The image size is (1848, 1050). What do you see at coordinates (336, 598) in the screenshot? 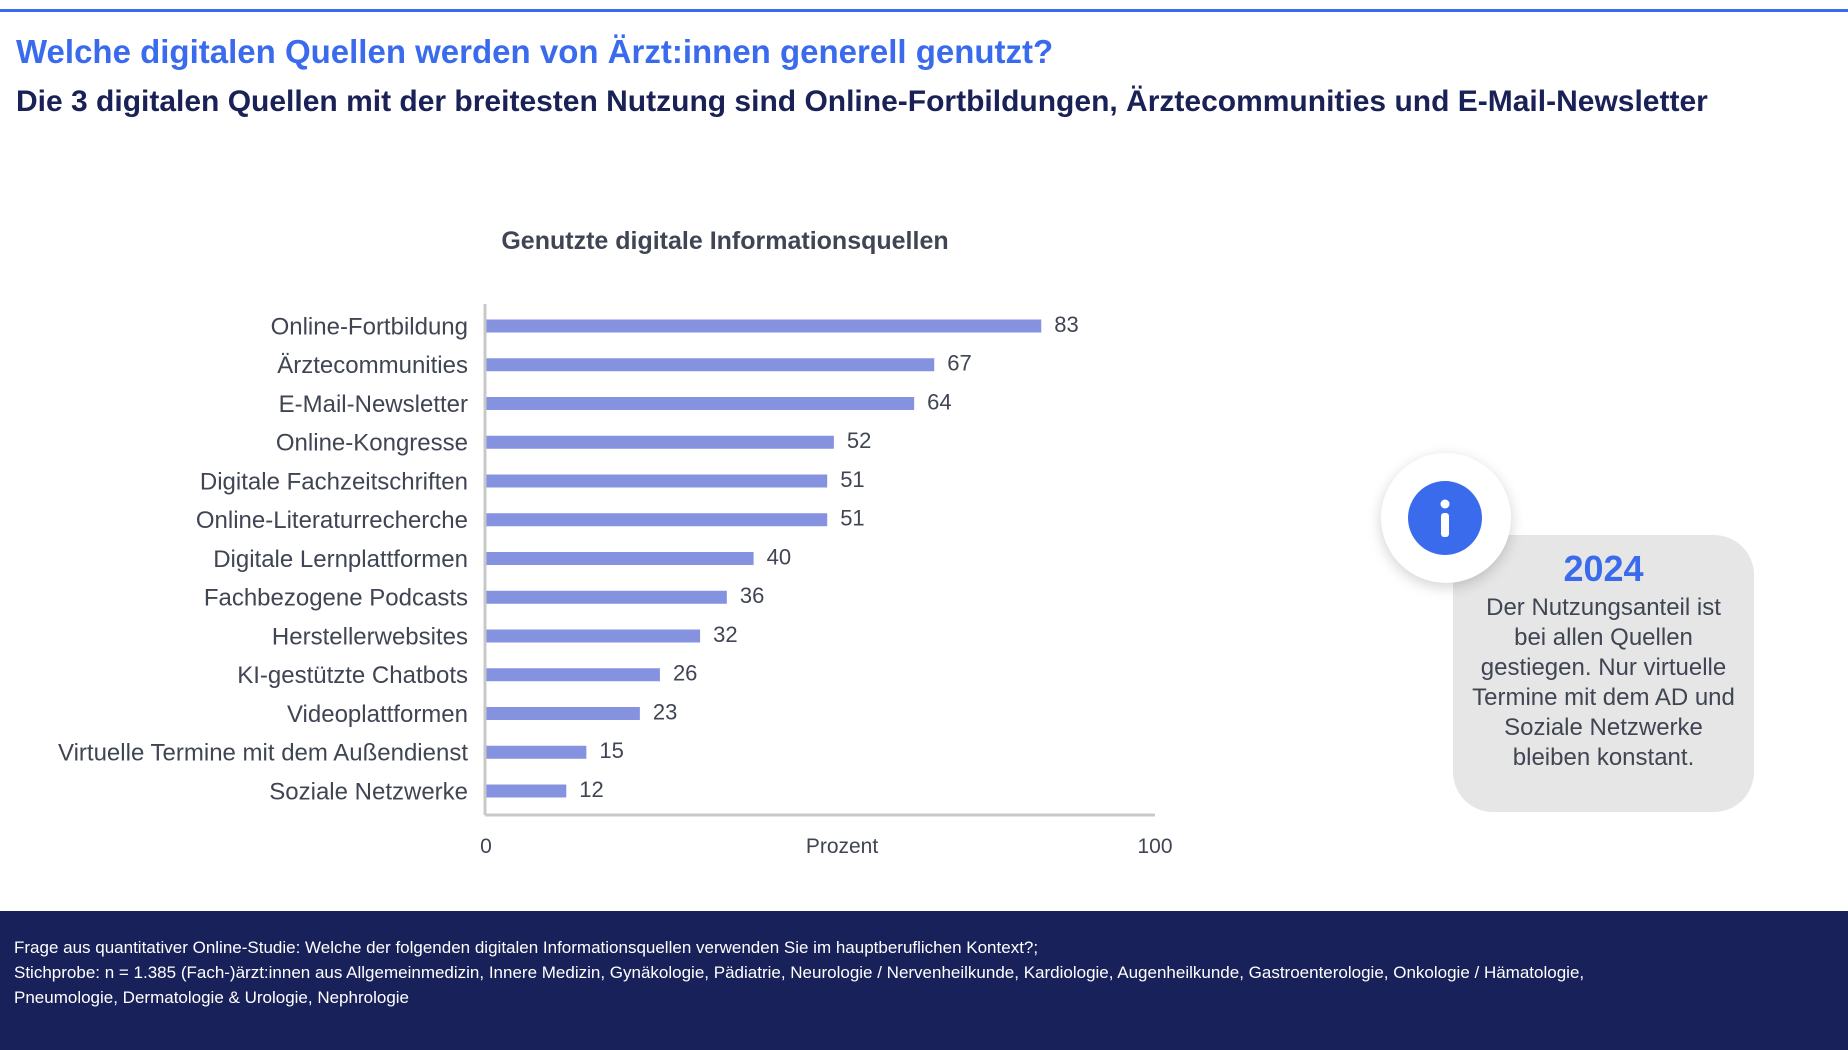
I see `category-label: Fachbezogene Podcasts` at bounding box center [336, 598].